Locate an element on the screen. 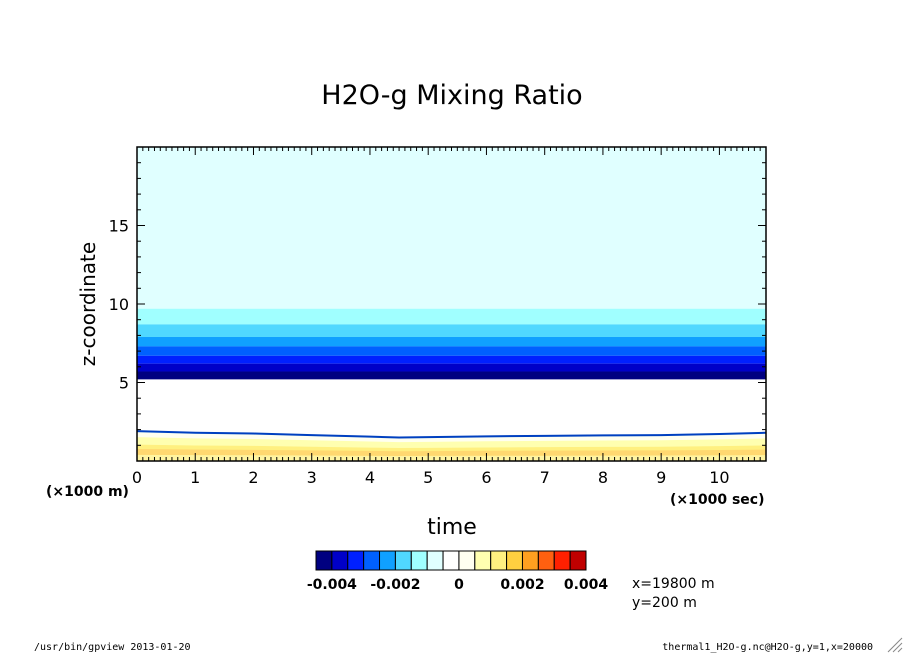  colorbar is located at coordinates (451, 560).